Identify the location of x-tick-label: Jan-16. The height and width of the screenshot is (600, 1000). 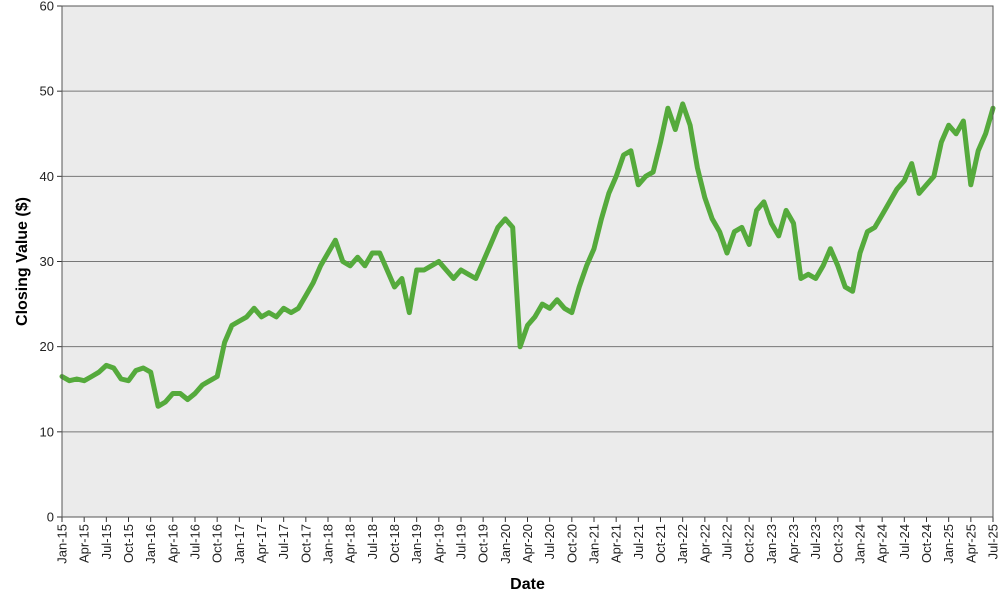
(150, 544).